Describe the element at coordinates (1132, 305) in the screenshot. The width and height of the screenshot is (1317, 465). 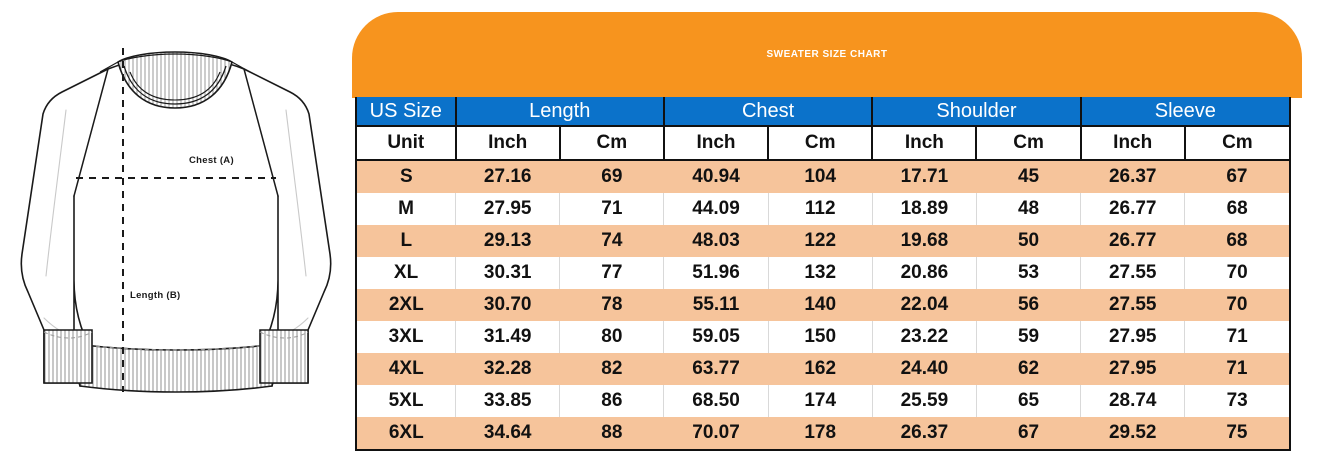
I see `measurement-cell: 27.55` at that location.